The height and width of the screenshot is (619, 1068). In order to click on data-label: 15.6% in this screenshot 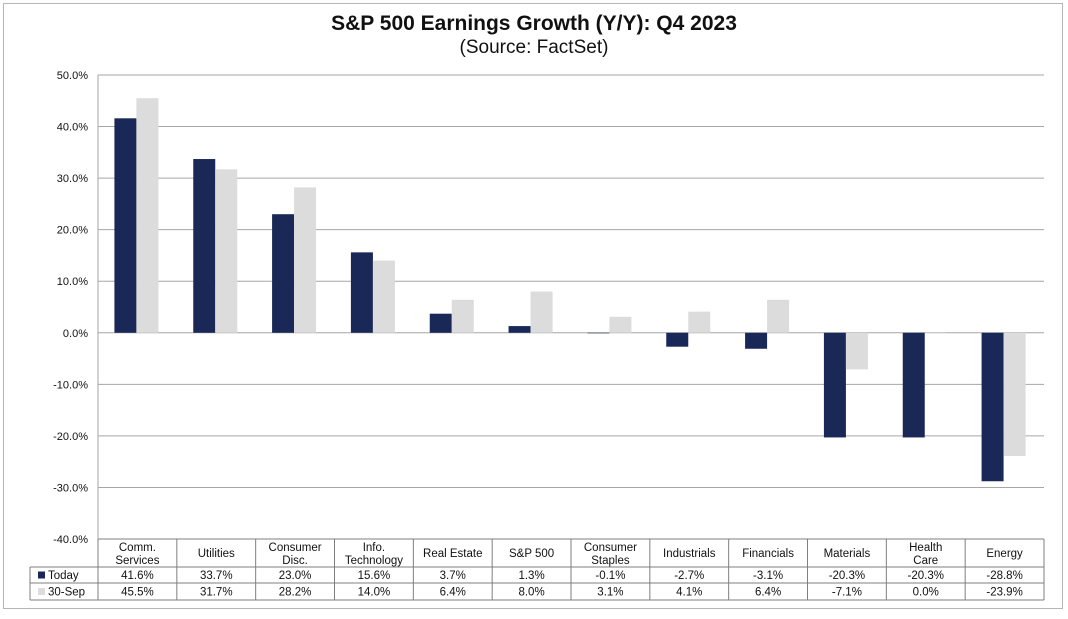, I will do `click(374, 576)`.